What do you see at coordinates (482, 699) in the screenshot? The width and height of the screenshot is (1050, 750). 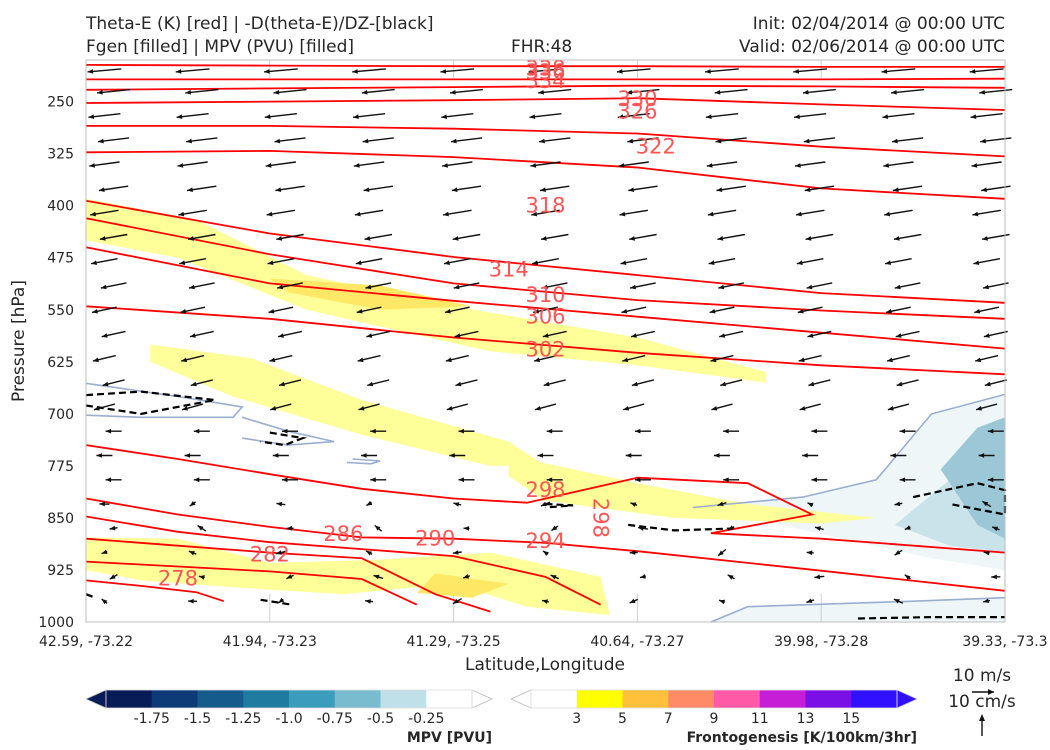 I see `mpv-colorbar-max-extension` at bounding box center [482, 699].